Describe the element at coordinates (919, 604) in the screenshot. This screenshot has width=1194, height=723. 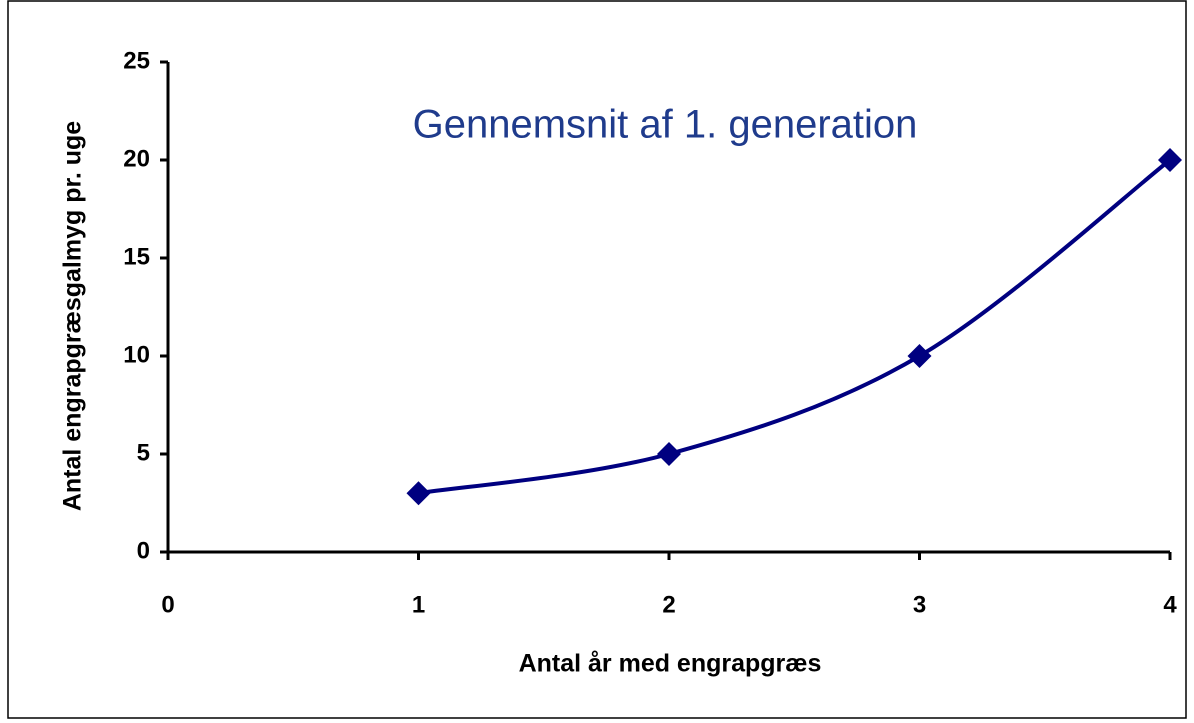
I see `x-tick-label: 3` at that location.